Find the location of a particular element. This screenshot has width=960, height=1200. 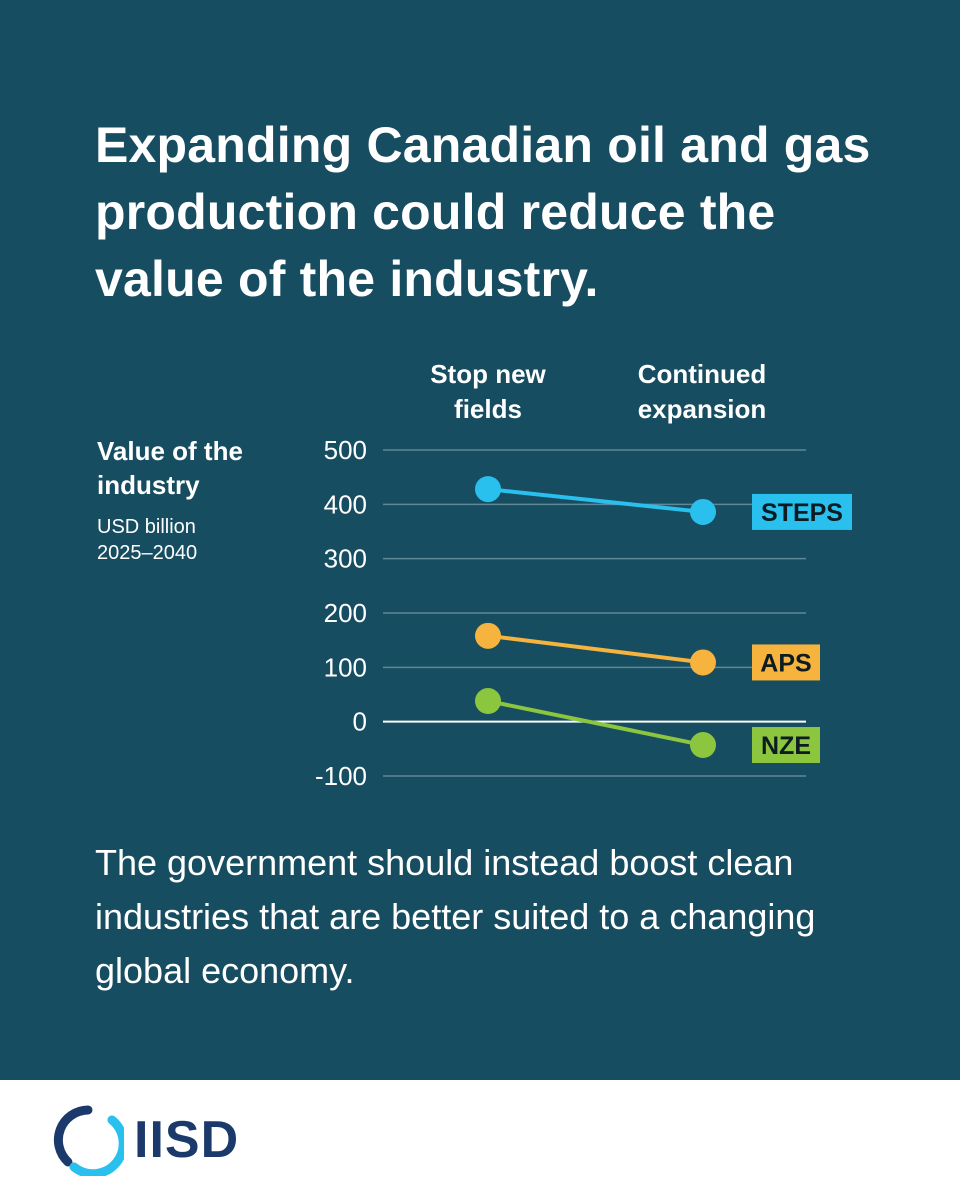

series-line-steps is located at coordinates (595, 500).